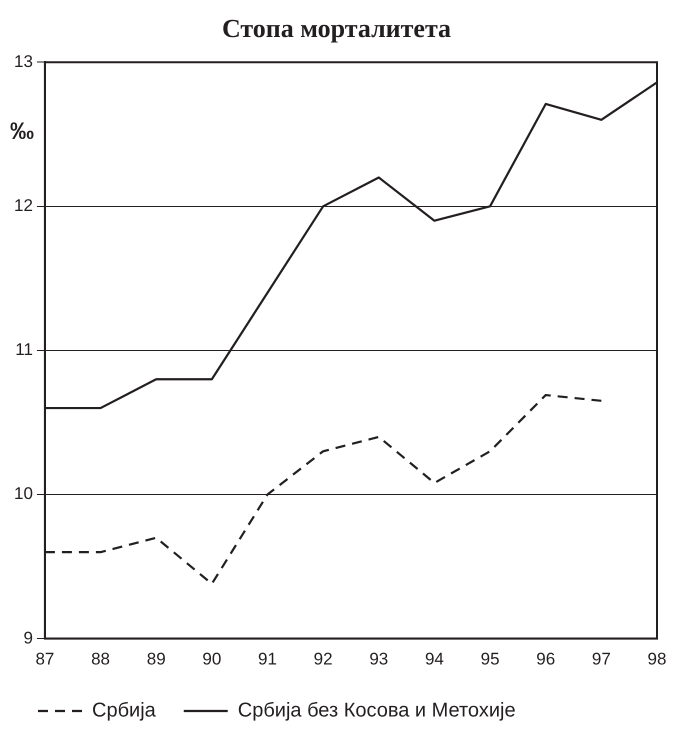 The width and height of the screenshot is (673, 731). I want to click on y-tick-label: 11, so click(24, 350).